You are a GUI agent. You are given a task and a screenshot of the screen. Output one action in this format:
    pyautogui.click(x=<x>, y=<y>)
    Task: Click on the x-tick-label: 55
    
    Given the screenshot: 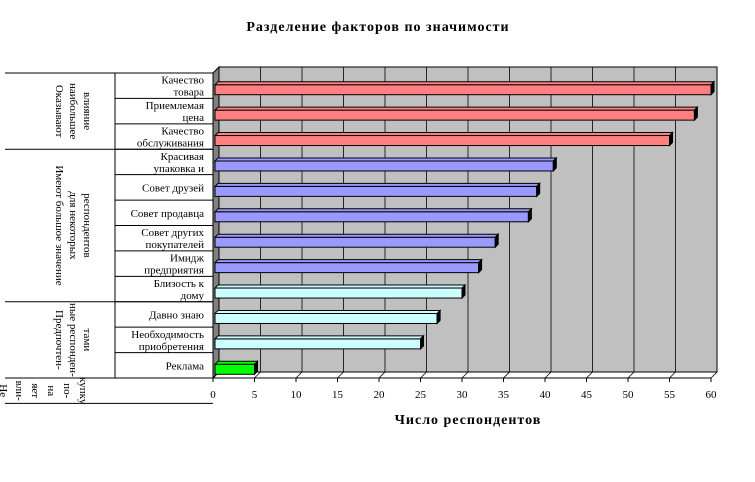 What is the action you would take?
    pyautogui.click(x=670, y=395)
    